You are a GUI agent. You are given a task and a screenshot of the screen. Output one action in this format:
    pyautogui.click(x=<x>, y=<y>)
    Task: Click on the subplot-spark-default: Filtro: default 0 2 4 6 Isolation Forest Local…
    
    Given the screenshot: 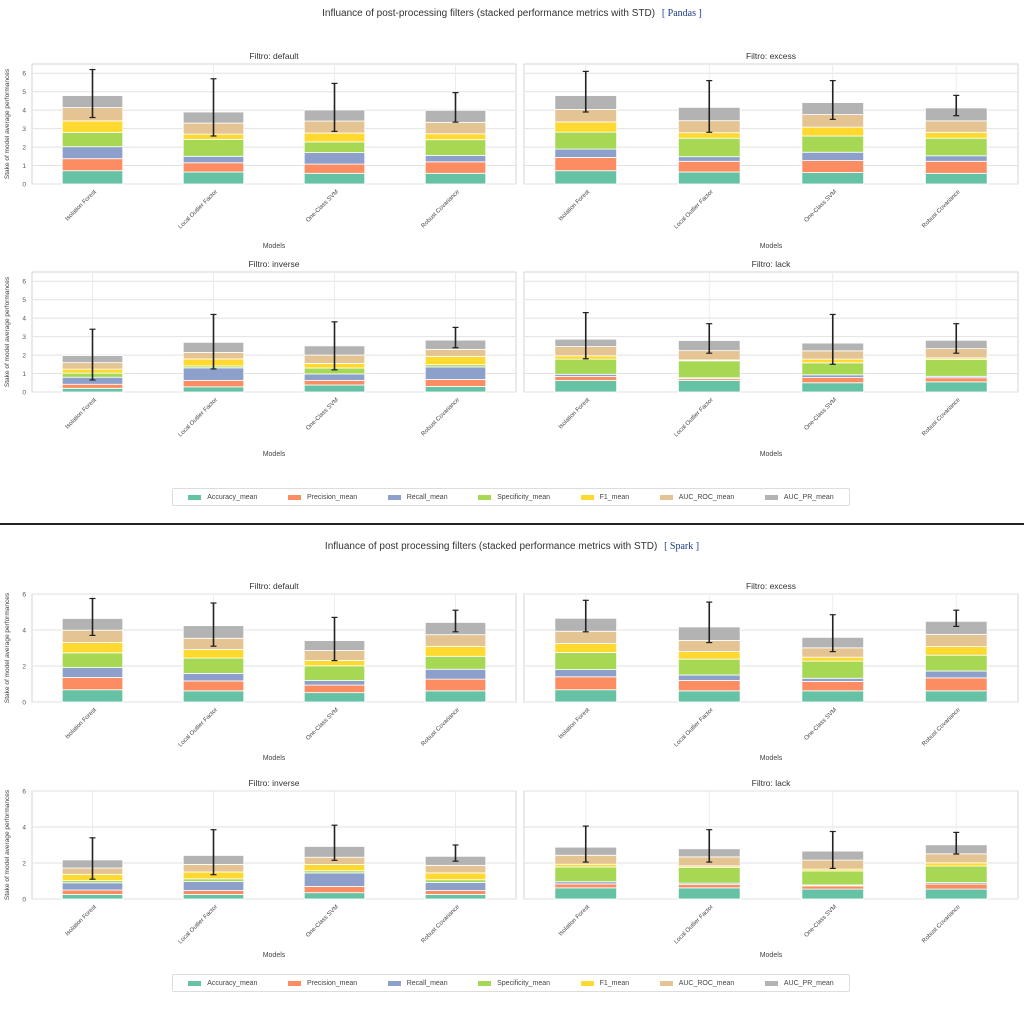 What is the action you would take?
    pyautogui.click(x=260, y=671)
    